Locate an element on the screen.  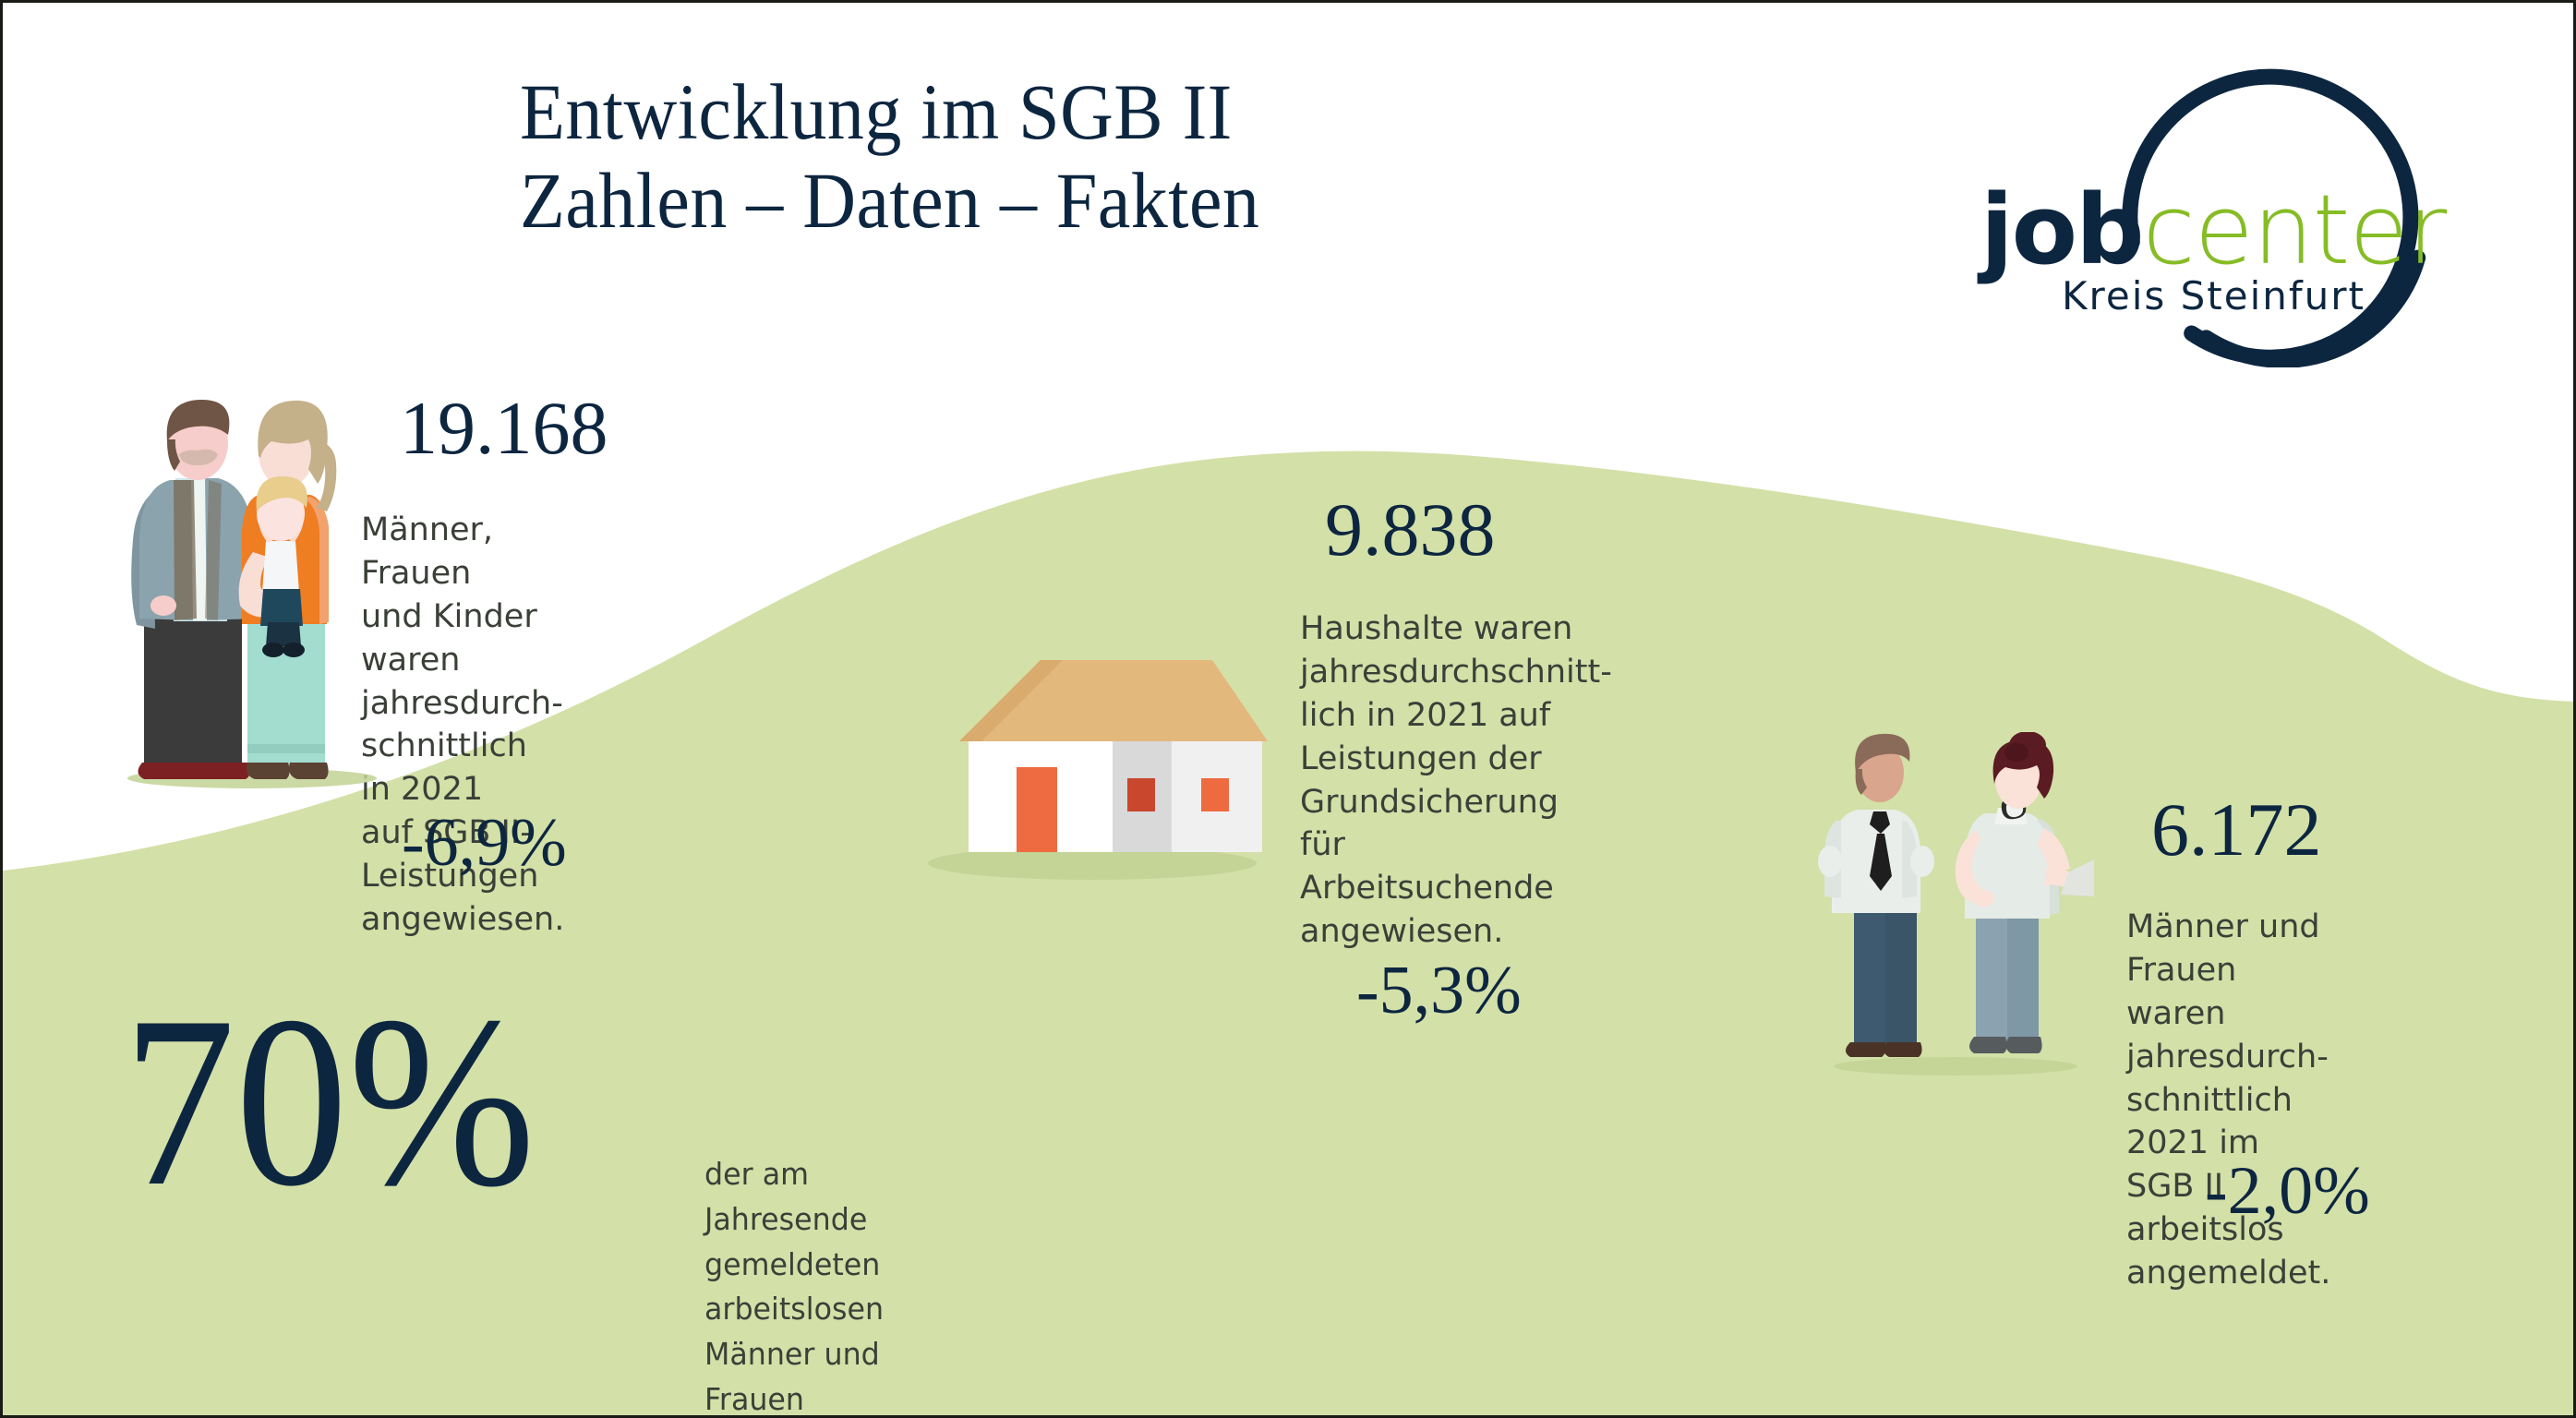
logo-job-text: job is located at coordinates (2062, 230).